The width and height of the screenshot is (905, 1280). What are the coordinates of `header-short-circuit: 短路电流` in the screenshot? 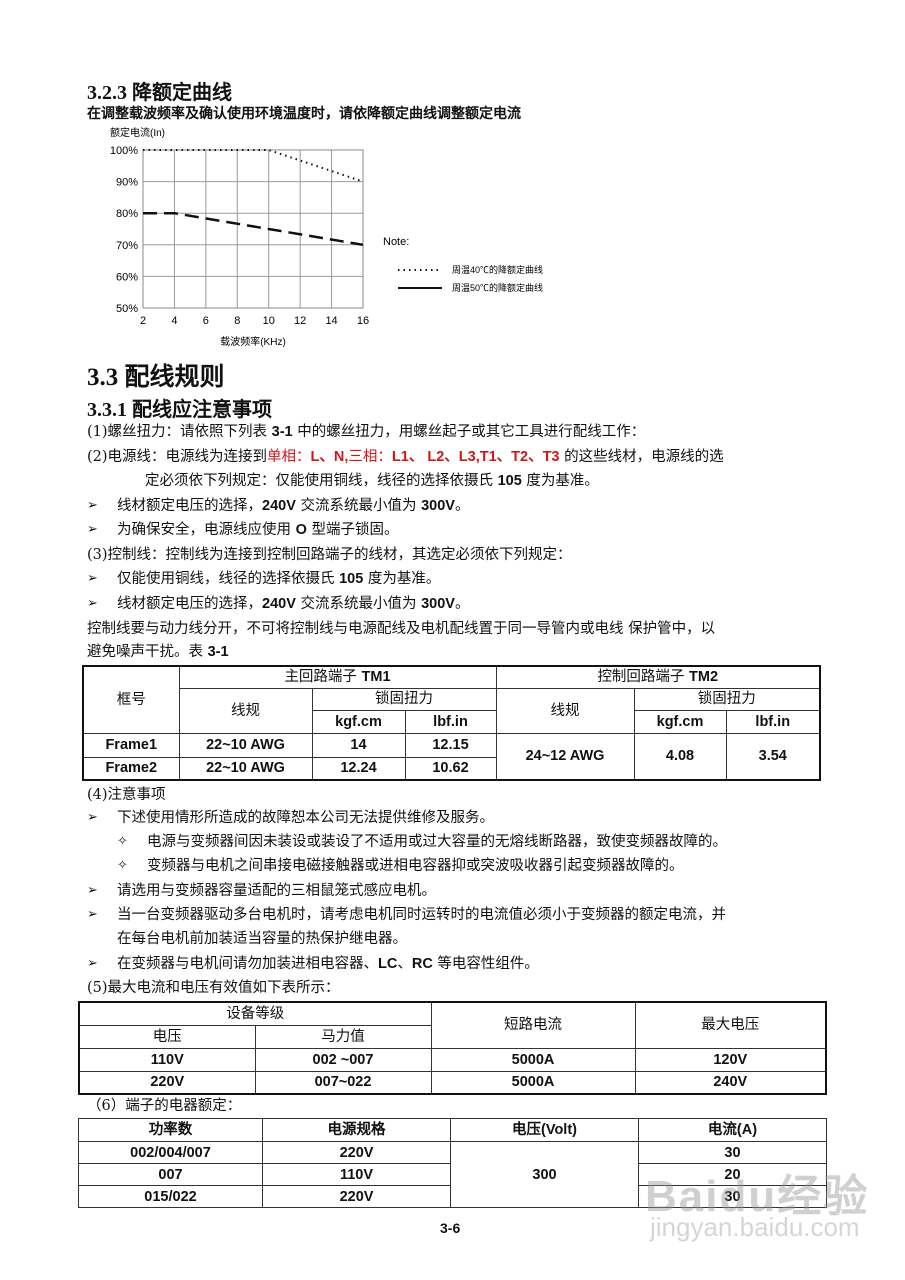 It's located at (533, 1025).